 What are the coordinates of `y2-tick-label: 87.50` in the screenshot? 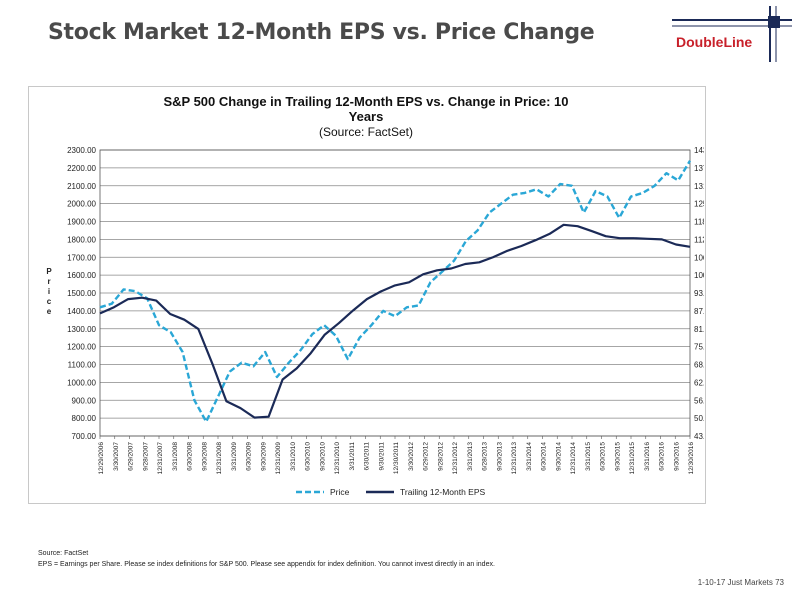 It's located at (699, 311).